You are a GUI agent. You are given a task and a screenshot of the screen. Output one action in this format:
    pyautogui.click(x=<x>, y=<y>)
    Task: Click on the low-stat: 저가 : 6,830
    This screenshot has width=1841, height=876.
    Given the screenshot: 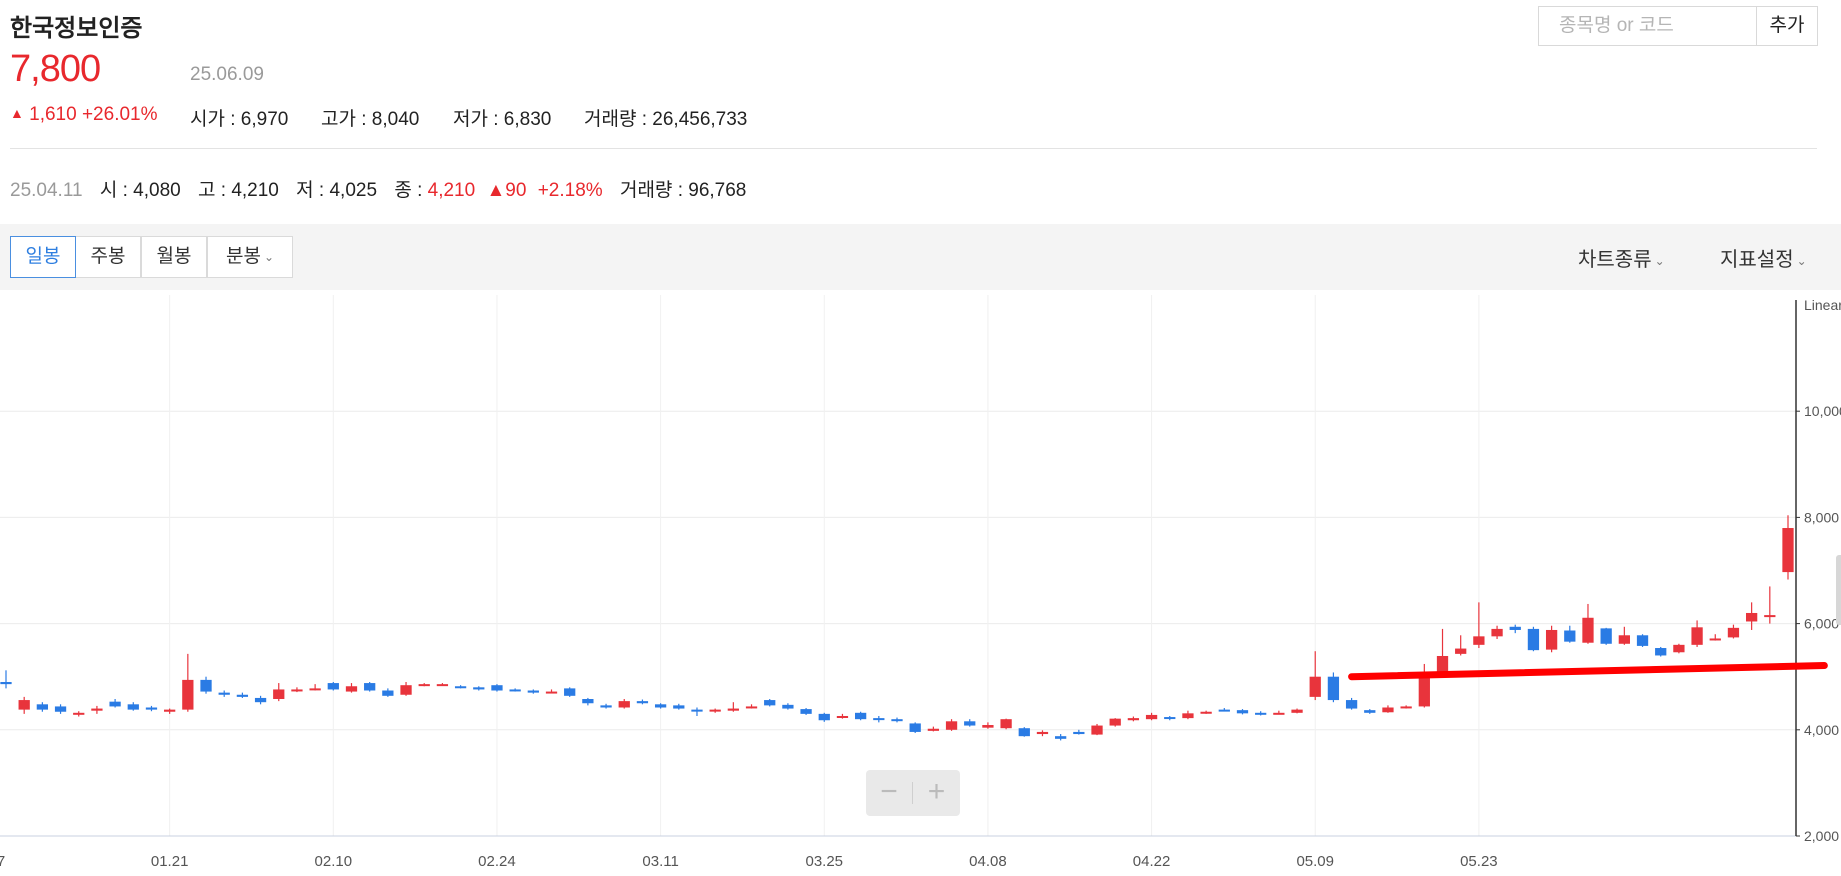 What is the action you would take?
    pyautogui.click(x=502, y=117)
    